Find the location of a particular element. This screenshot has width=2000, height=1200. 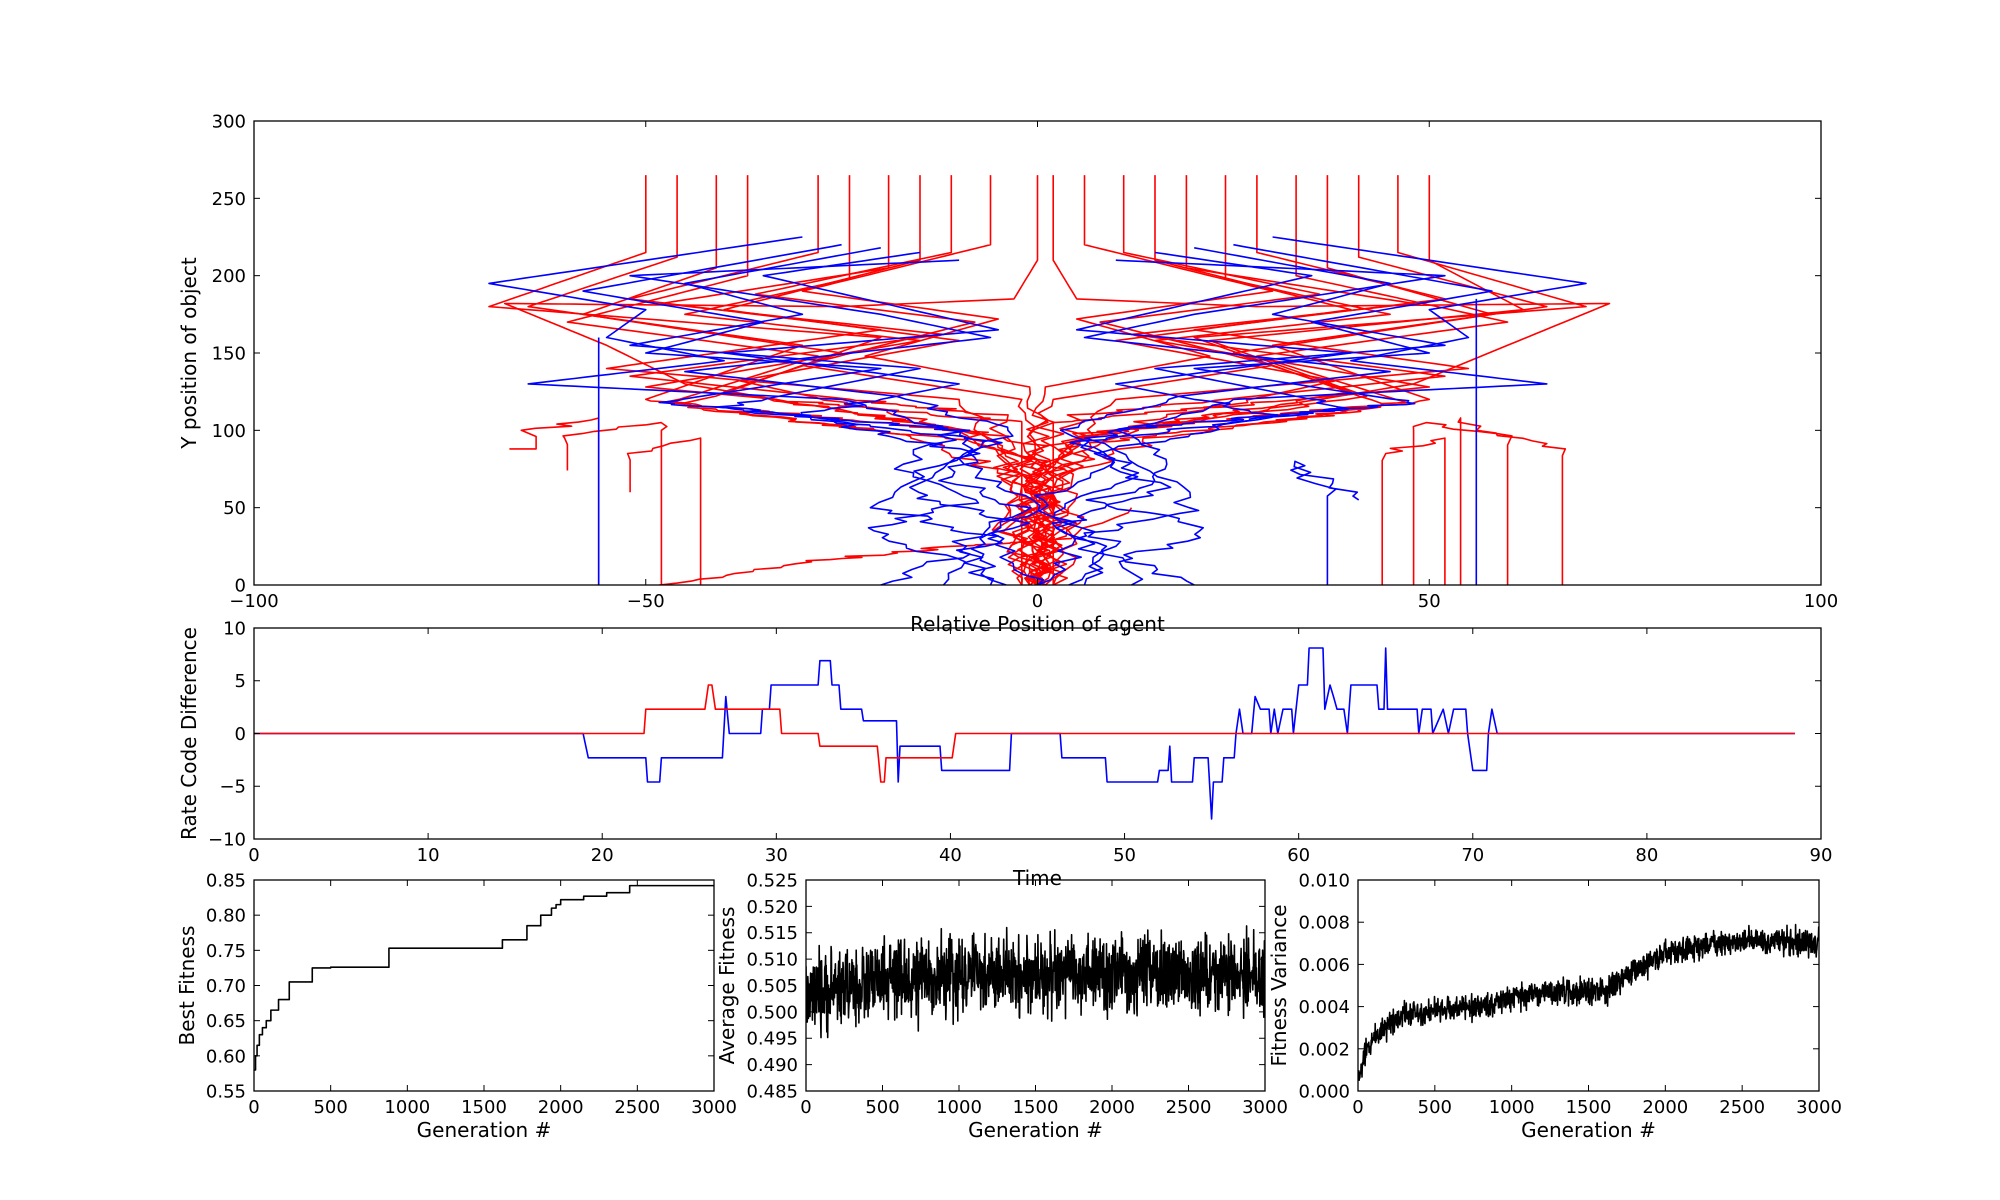

trajectories-series-0-line is located at coordinates (783, 380).